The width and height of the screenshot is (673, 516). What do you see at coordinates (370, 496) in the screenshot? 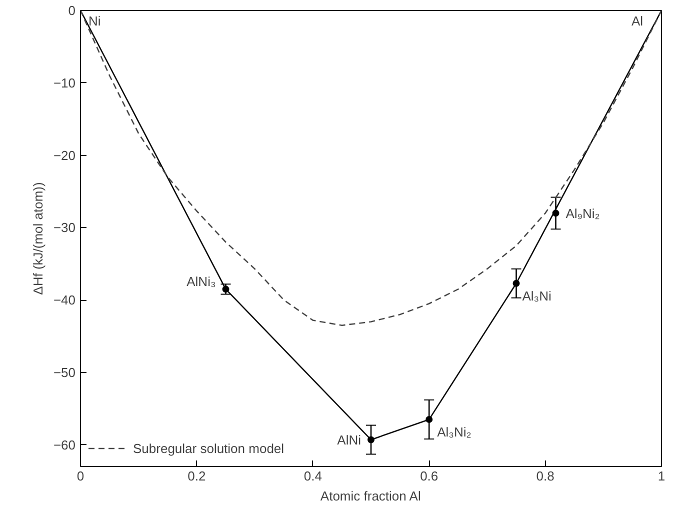
I see `x-axis-title: Atomic fraction Al` at bounding box center [370, 496].